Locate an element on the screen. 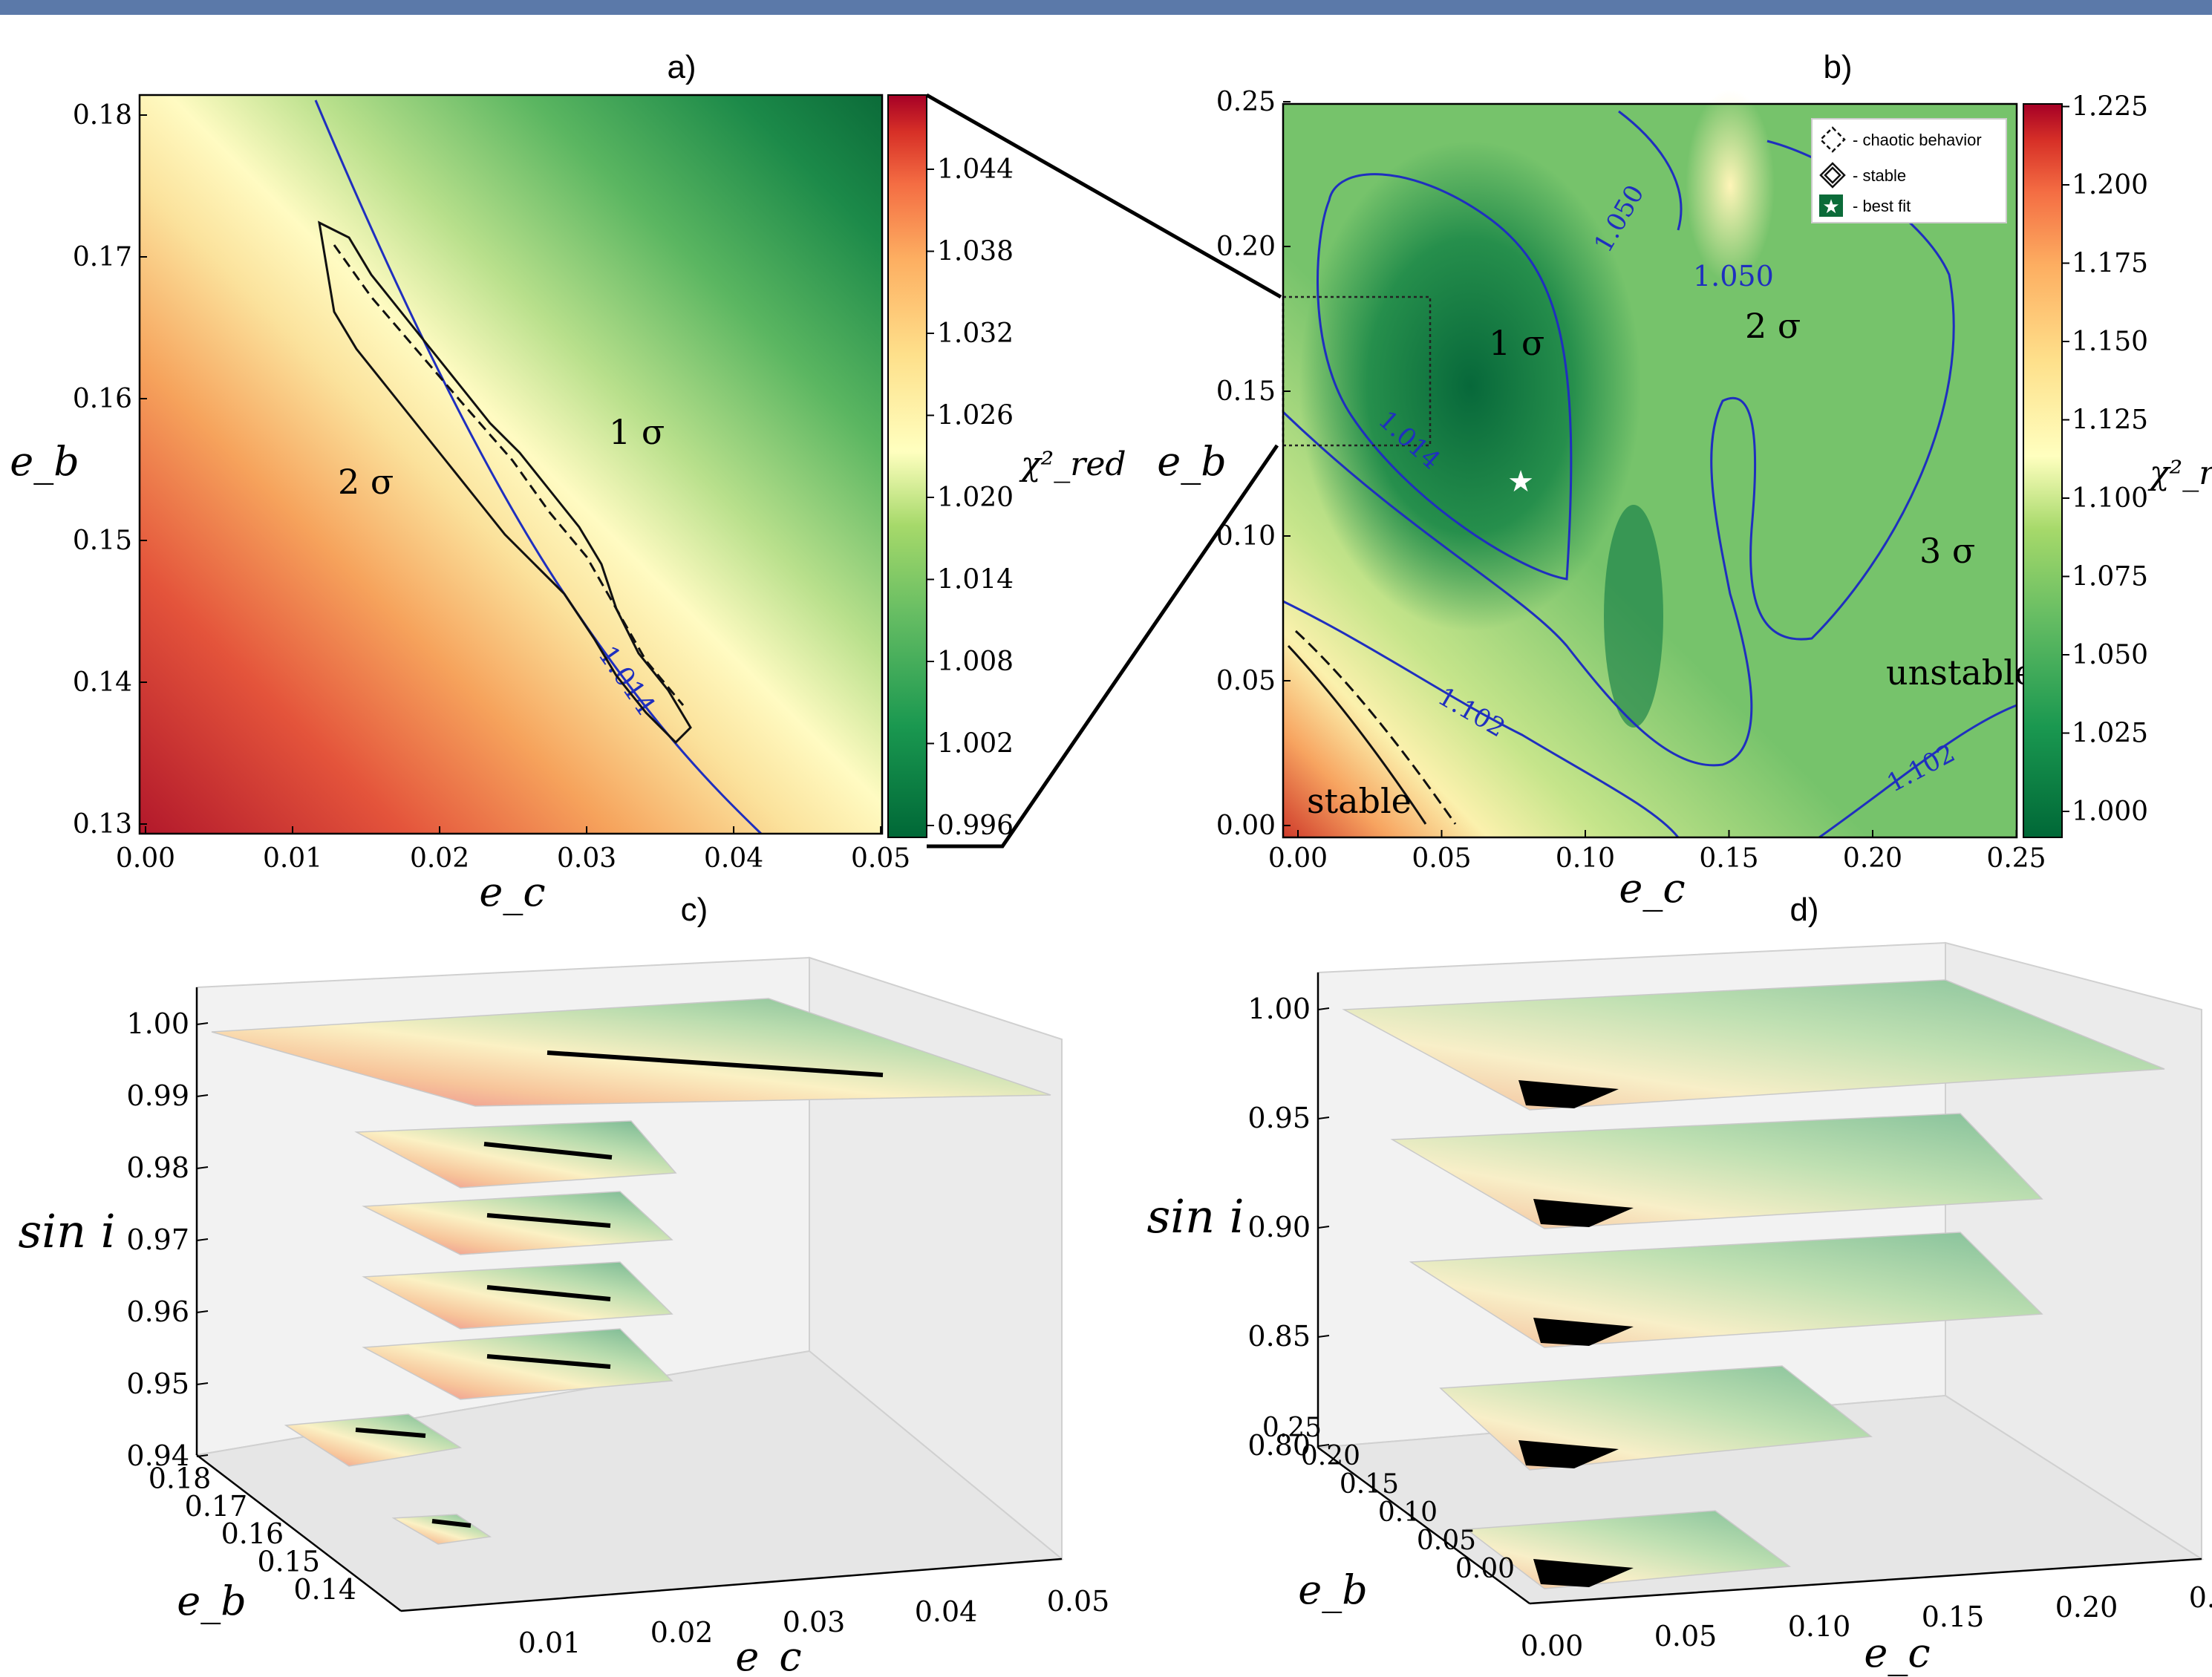 This screenshot has width=2212, height=1677. panel-b-colorbar is located at coordinates (2043, 470).